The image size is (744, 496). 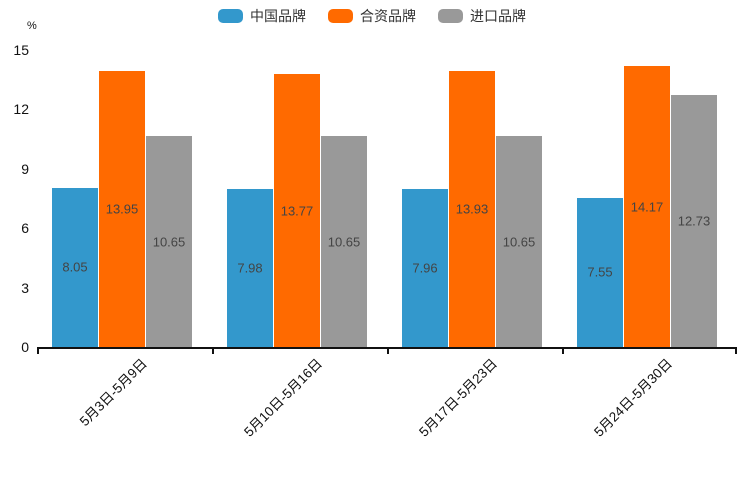 I want to click on legend-label: 合资品牌, so click(x=388, y=16).